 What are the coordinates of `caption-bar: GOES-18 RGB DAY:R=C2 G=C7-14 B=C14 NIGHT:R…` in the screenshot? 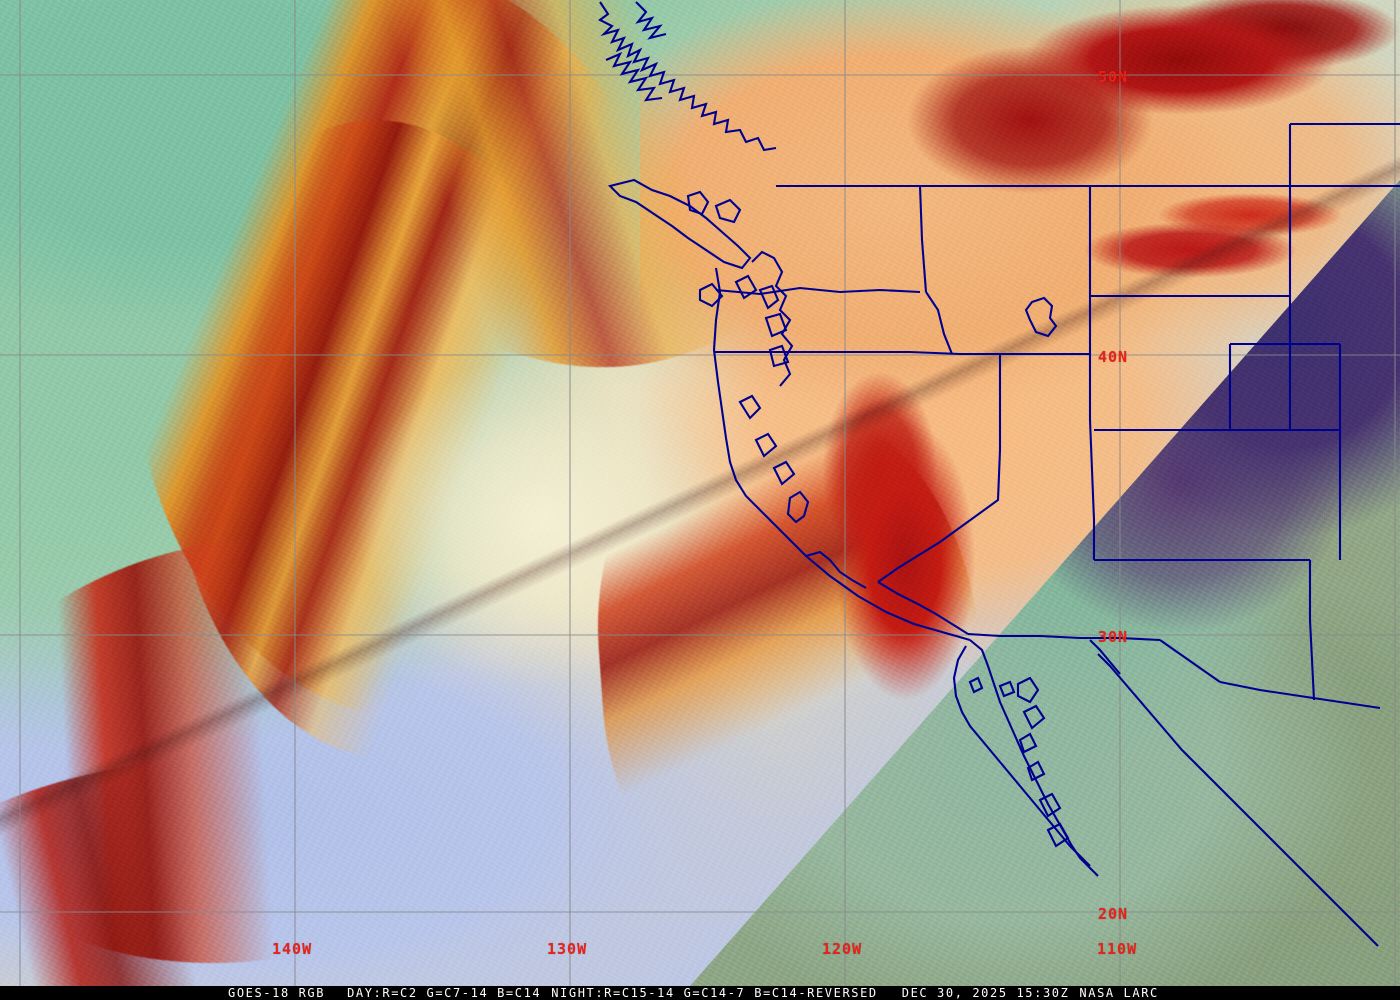 It's located at (700, 993).